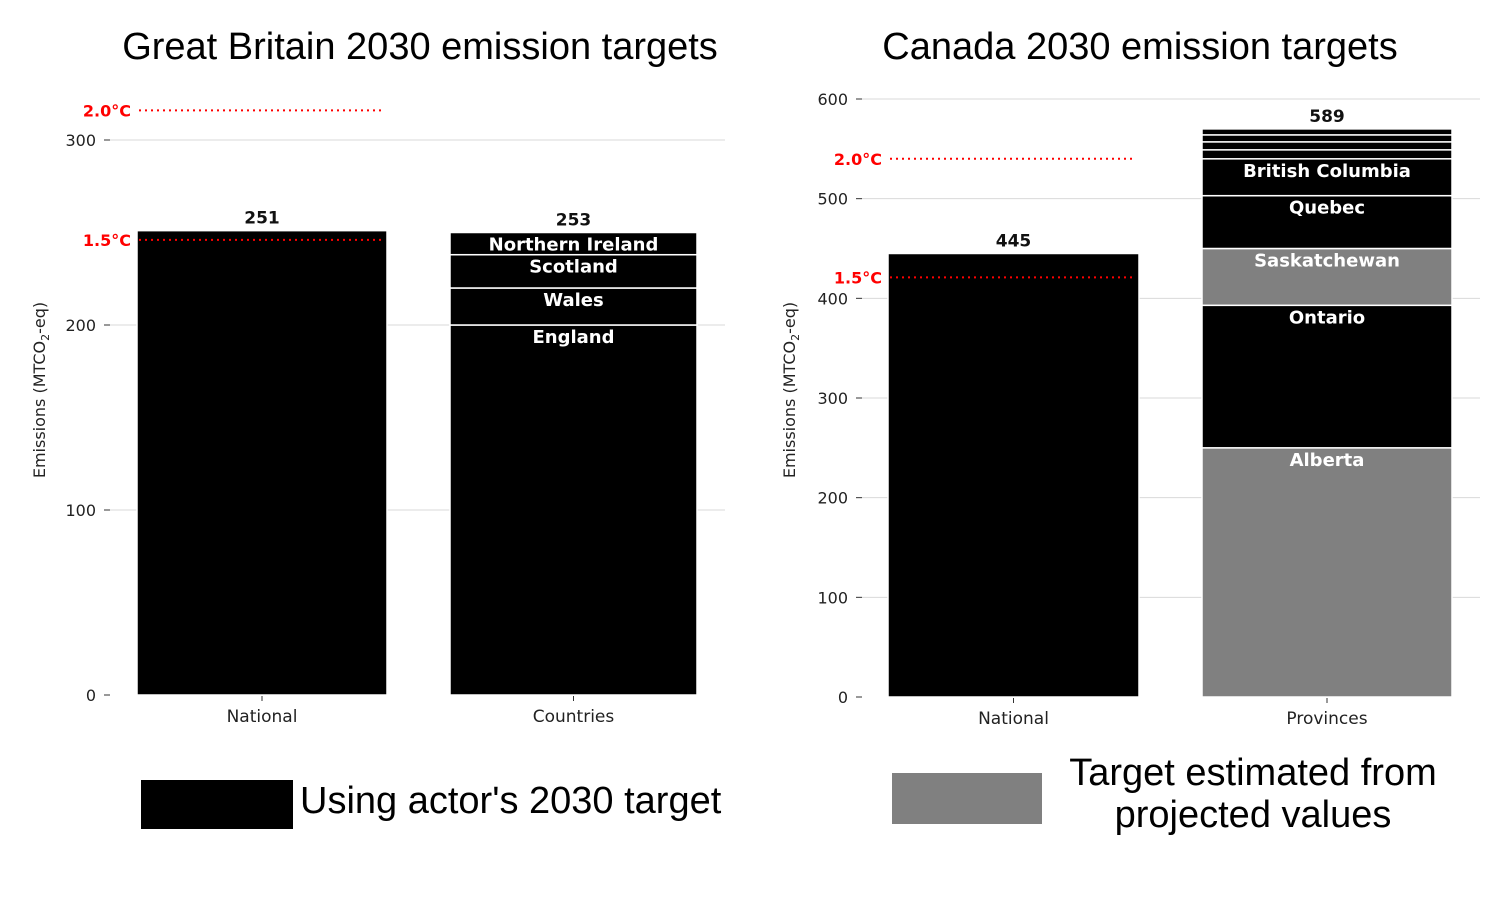 The image size is (1500, 900). I want to click on y-tick-label: 600, so click(832, 99).